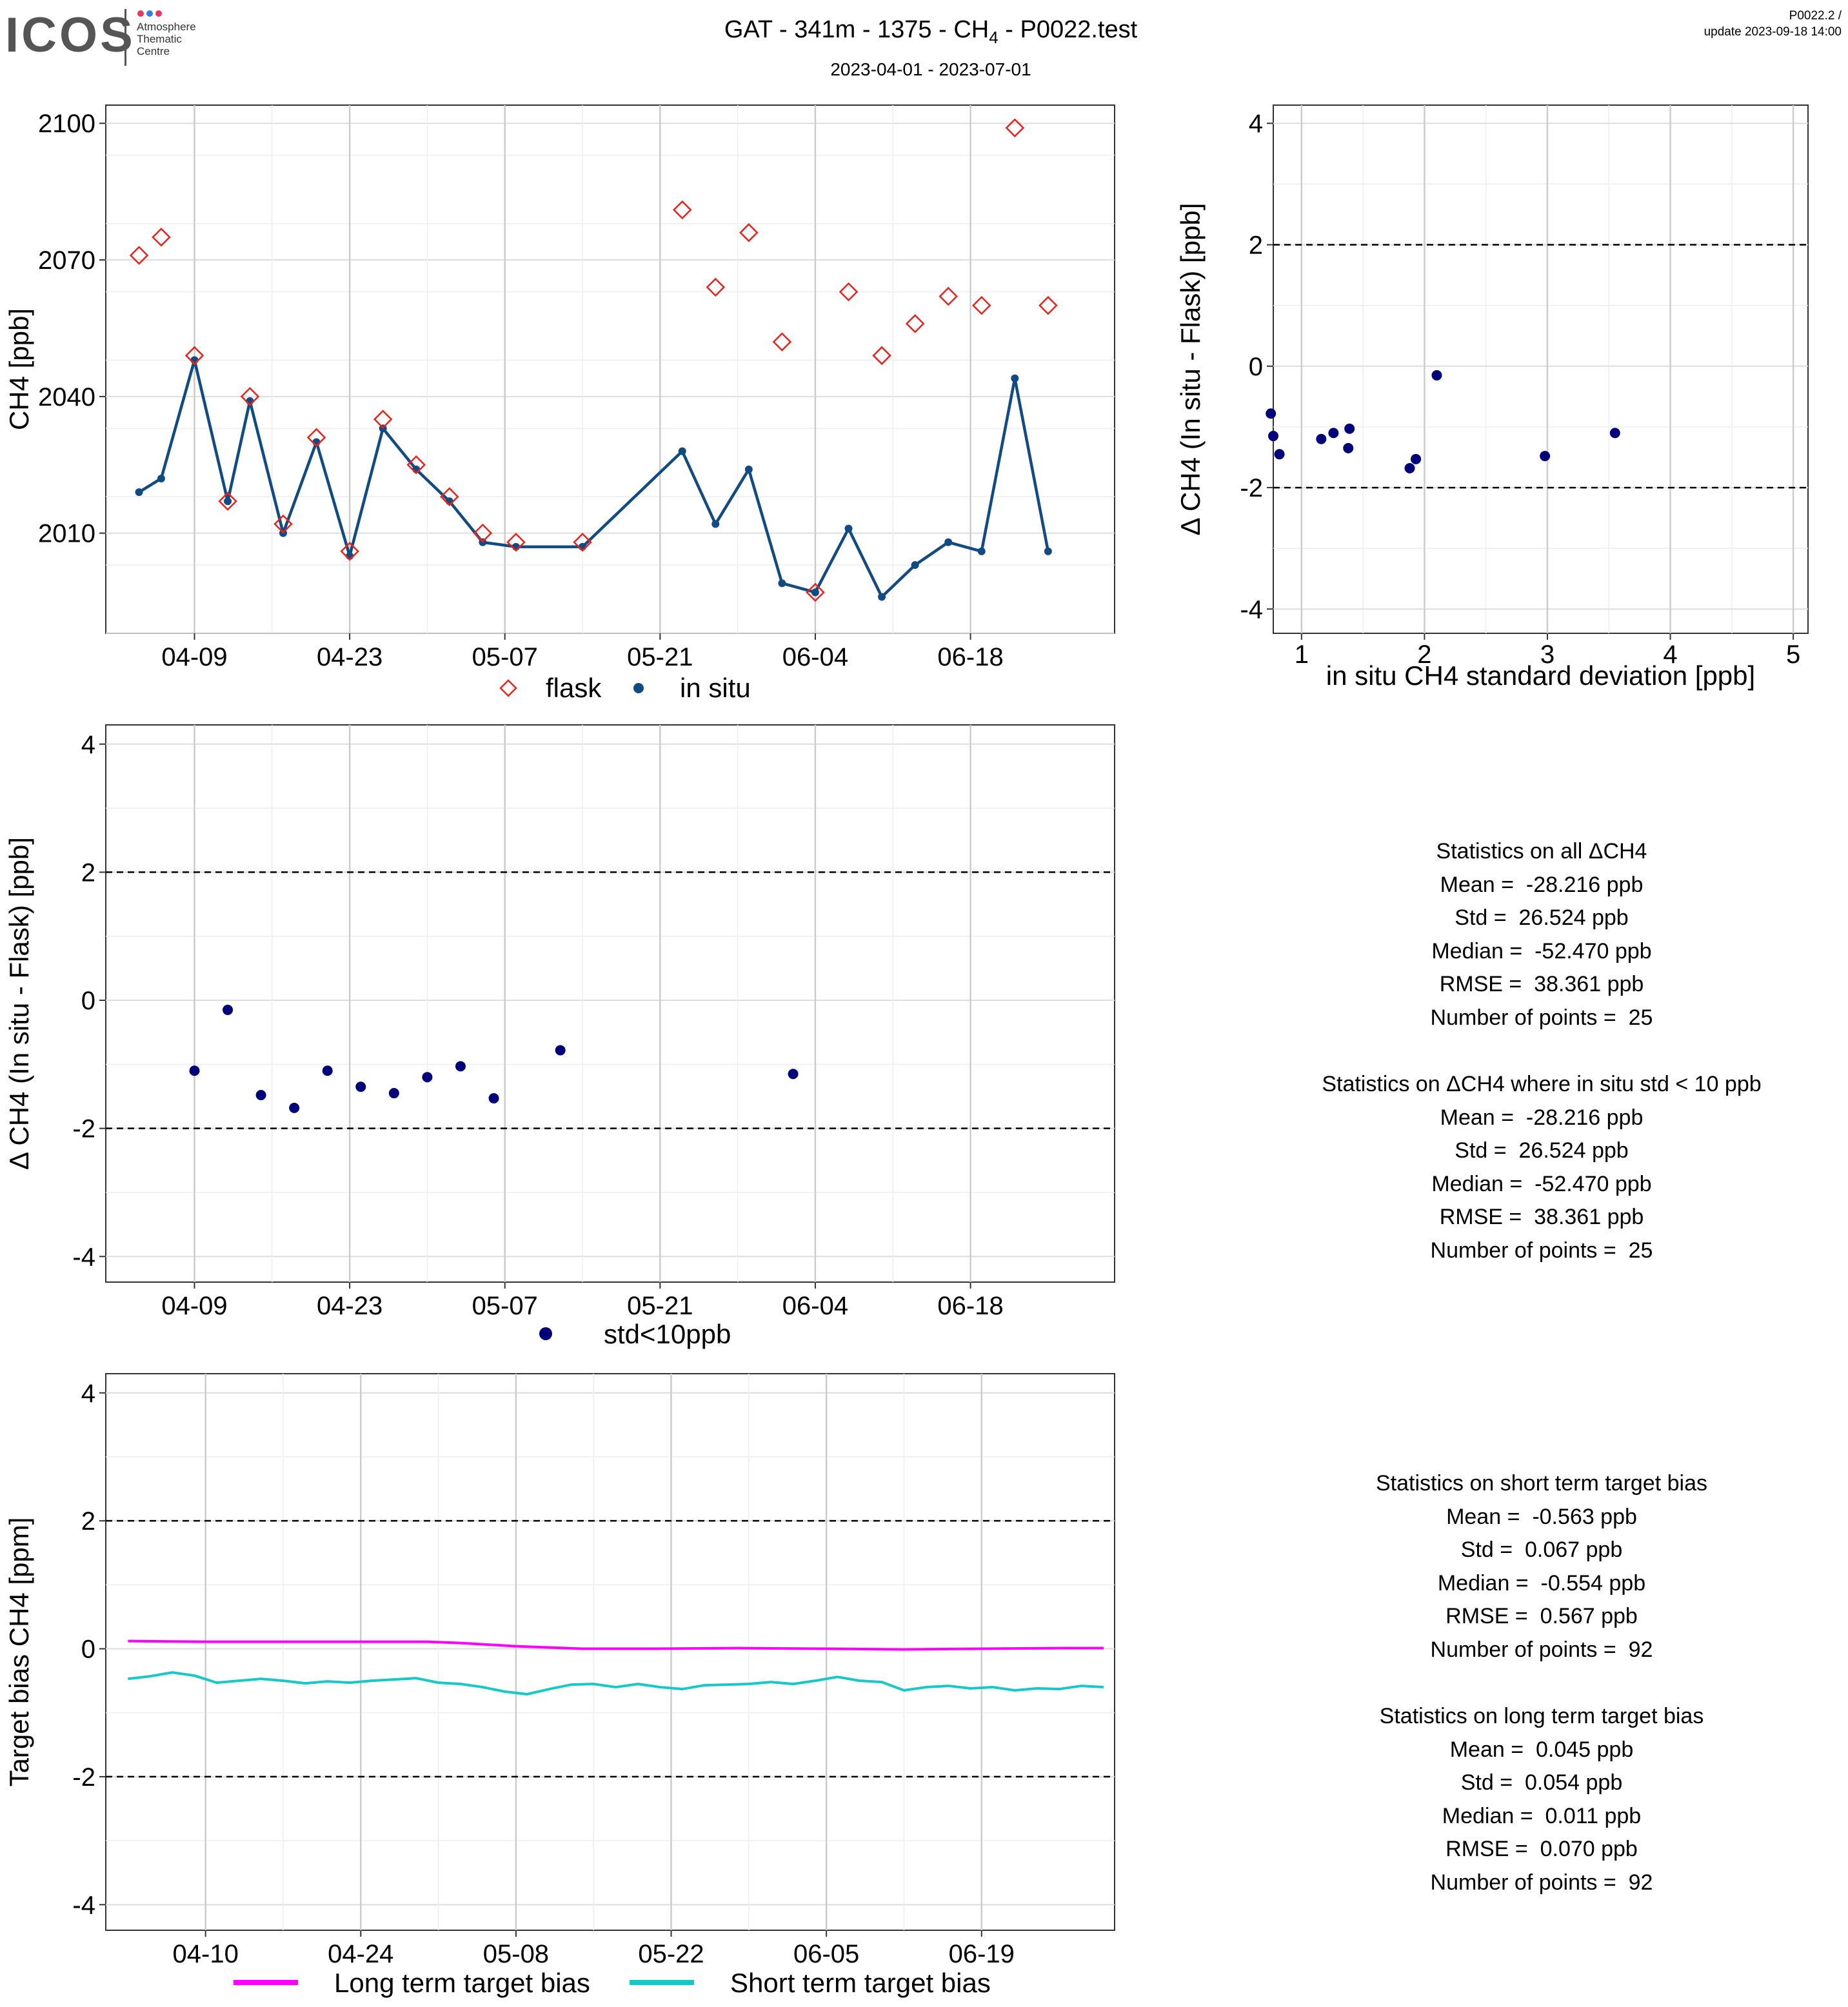 The image size is (1848, 2007). What do you see at coordinates (160, 39) in the screenshot?
I see `logo-line-2: Thematic` at bounding box center [160, 39].